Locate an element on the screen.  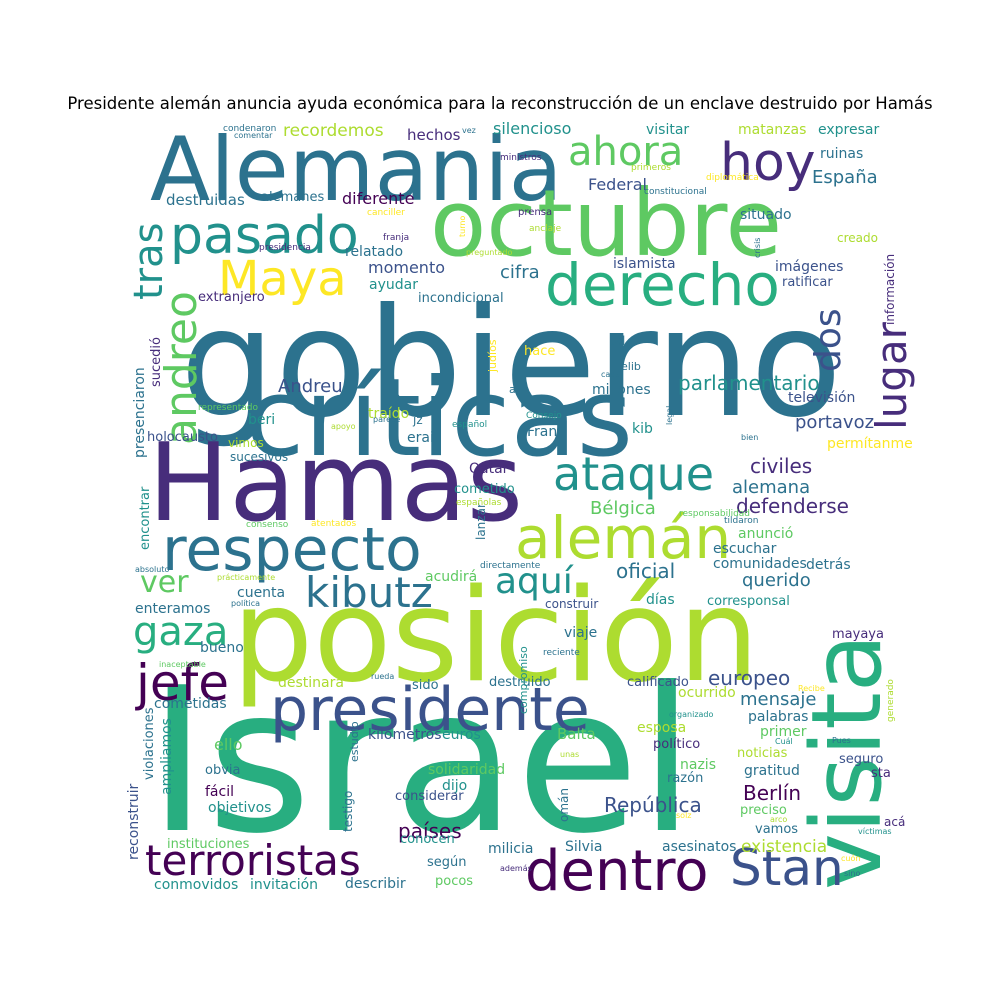
word: ello is located at coordinates (228, 744).